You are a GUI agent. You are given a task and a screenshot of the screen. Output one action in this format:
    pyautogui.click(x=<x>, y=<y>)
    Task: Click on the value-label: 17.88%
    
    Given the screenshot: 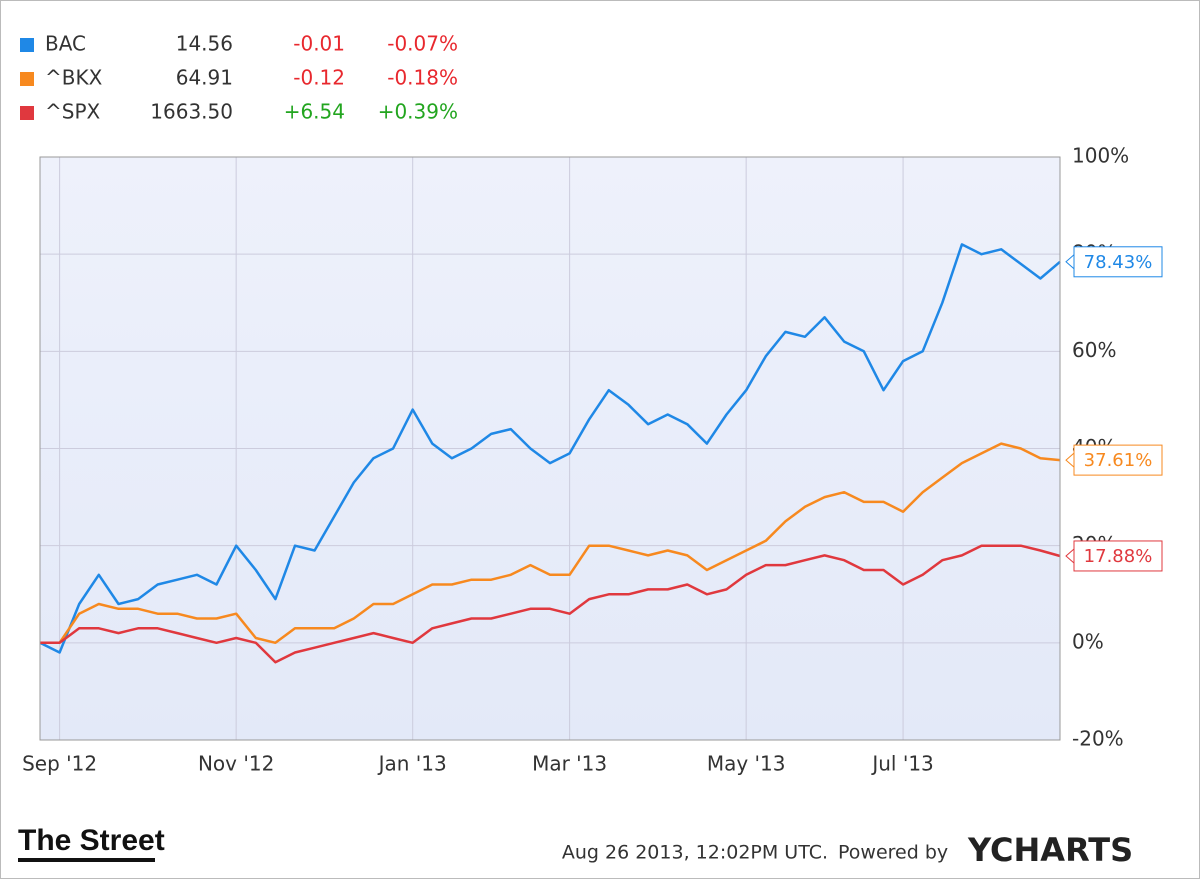 What is the action you would take?
    pyautogui.click(x=1118, y=556)
    